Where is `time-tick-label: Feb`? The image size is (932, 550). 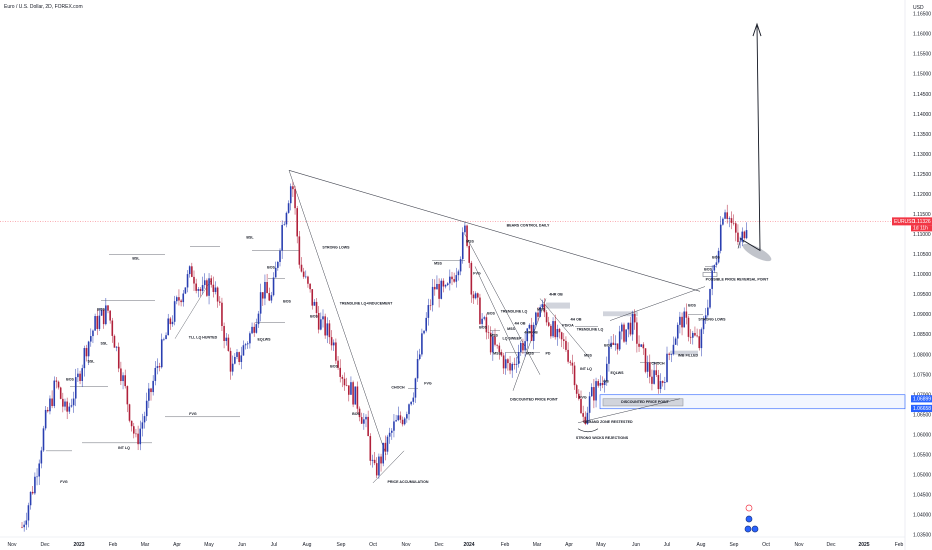
time-tick-label: Feb is located at coordinates (899, 545).